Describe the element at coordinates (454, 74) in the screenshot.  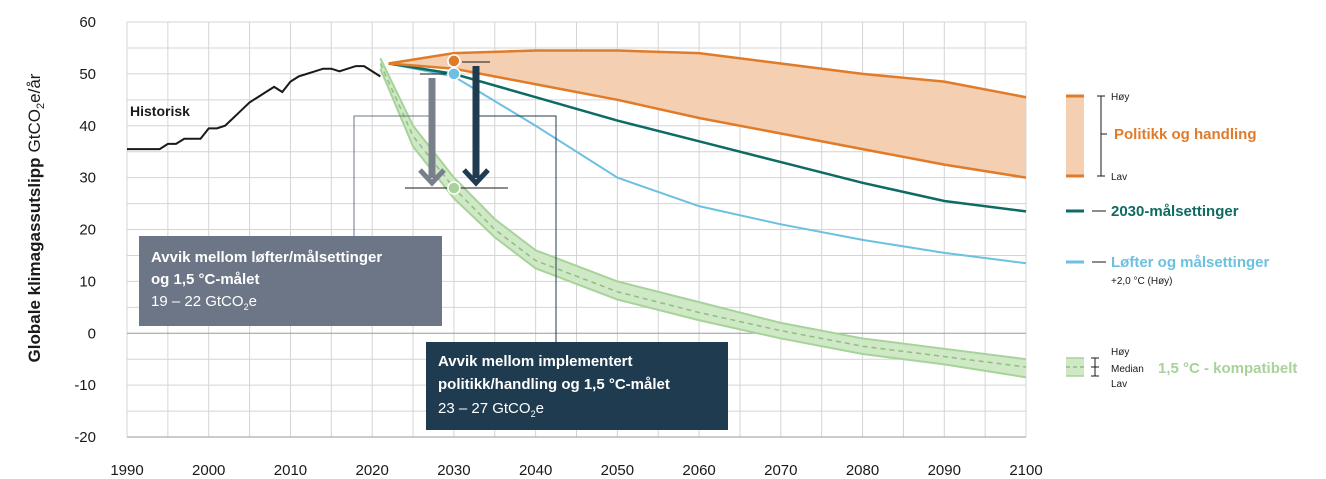
I see `pledges-2030-marker` at that location.